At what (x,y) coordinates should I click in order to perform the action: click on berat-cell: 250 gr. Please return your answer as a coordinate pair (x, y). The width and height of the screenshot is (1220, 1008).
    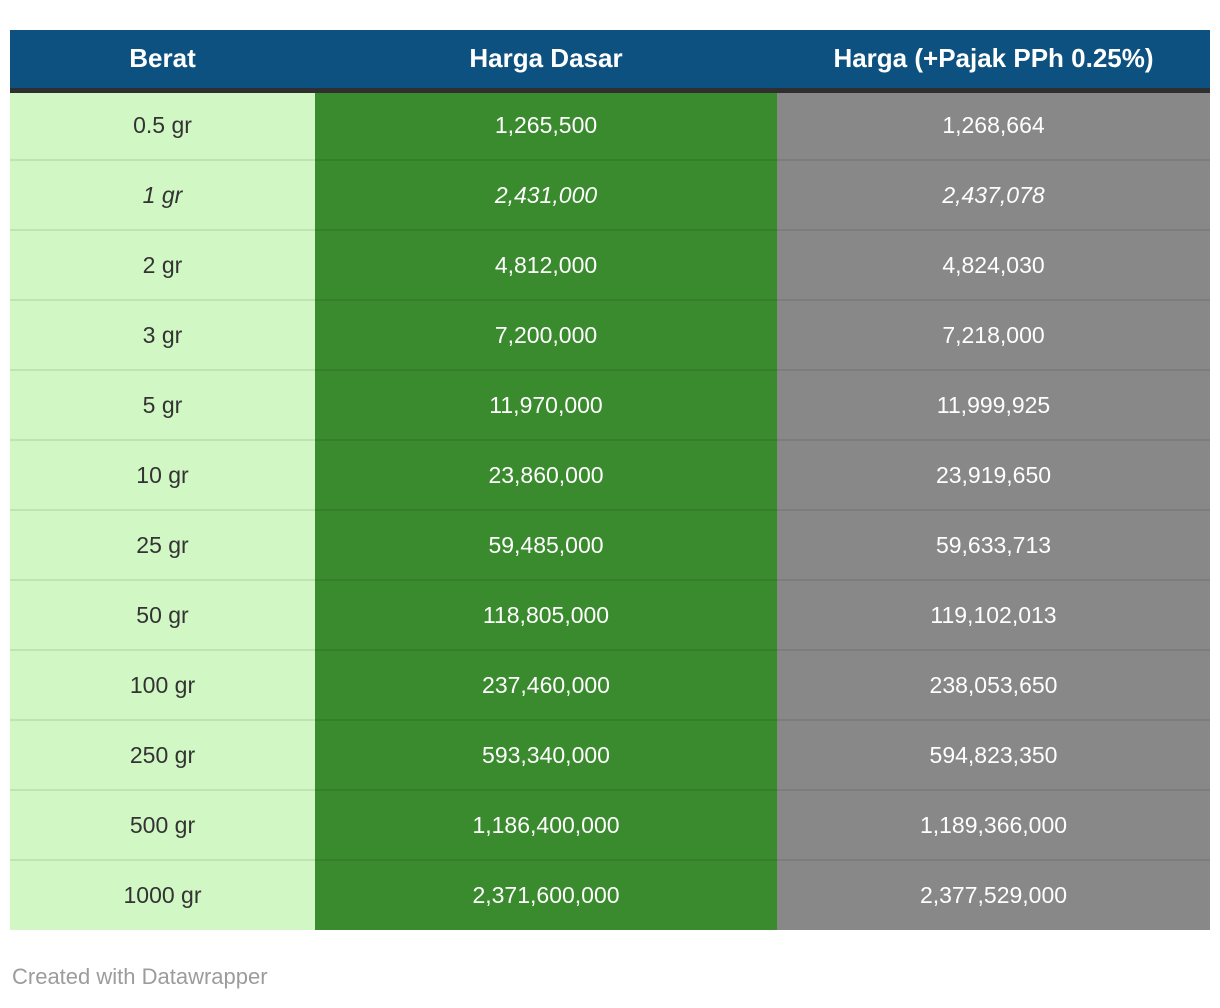
    Looking at the image, I should click on (162, 754).